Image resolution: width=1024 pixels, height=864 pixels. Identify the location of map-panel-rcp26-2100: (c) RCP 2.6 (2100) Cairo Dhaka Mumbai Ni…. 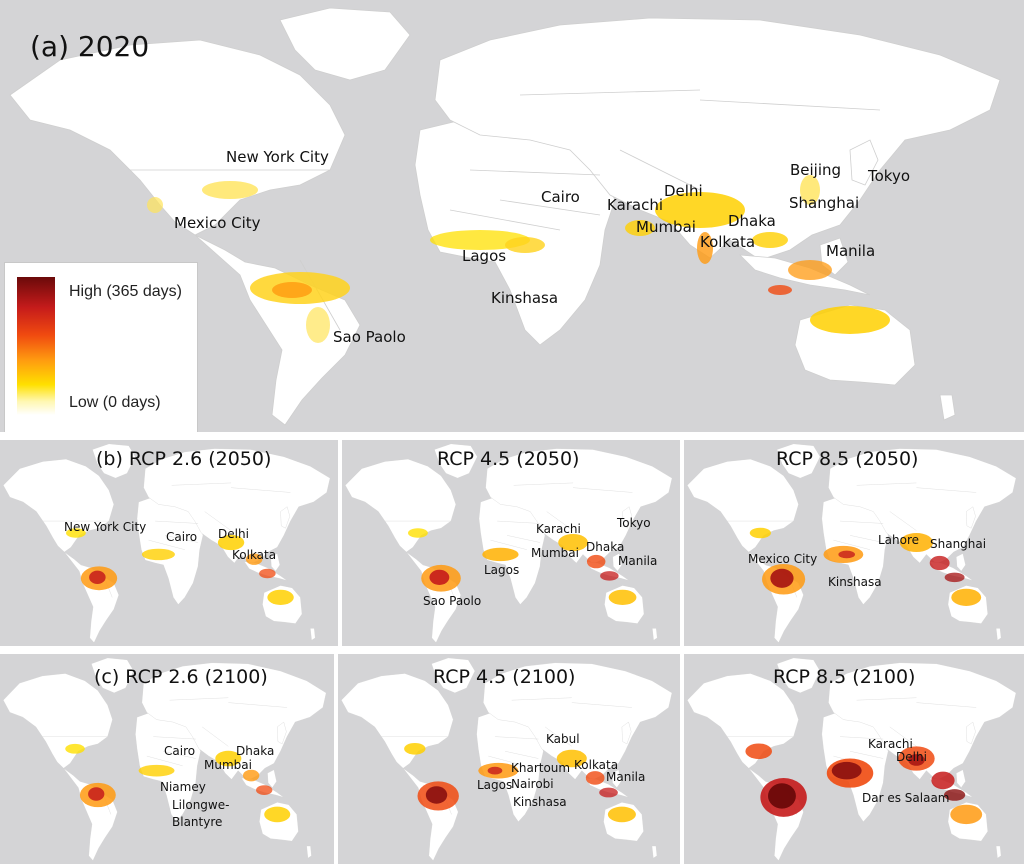
(167, 759).